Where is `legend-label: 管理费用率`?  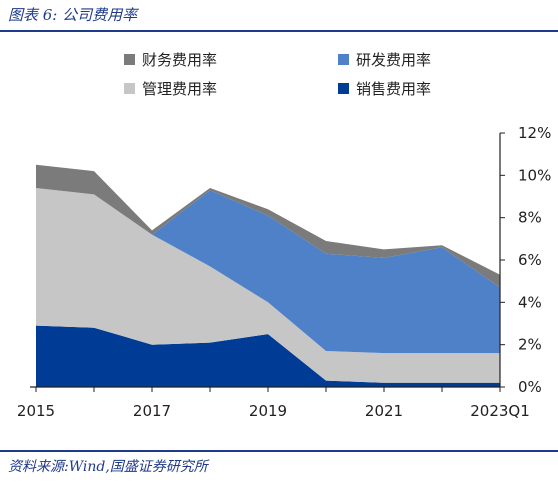 legend-label: 管理费用率 is located at coordinates (179, 89).